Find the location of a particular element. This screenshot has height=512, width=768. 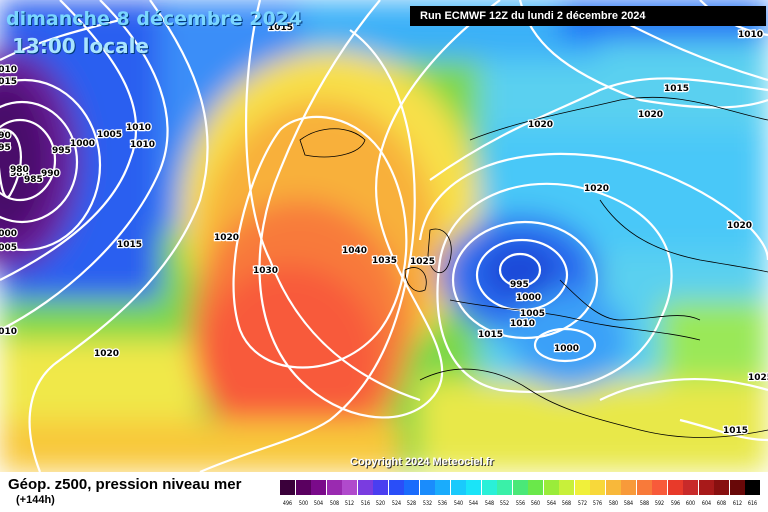

scale-label: 532 is located at coordinates (427, 503).